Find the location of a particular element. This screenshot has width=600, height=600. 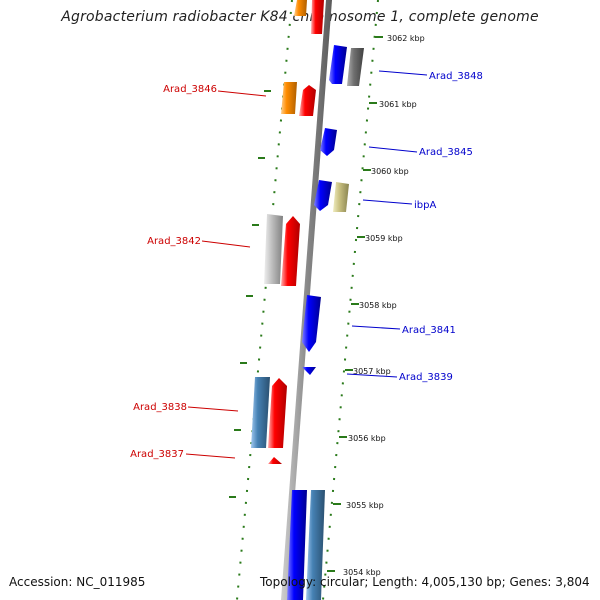

scale-label: 3060 kbp is located at coordinates (390, 171).